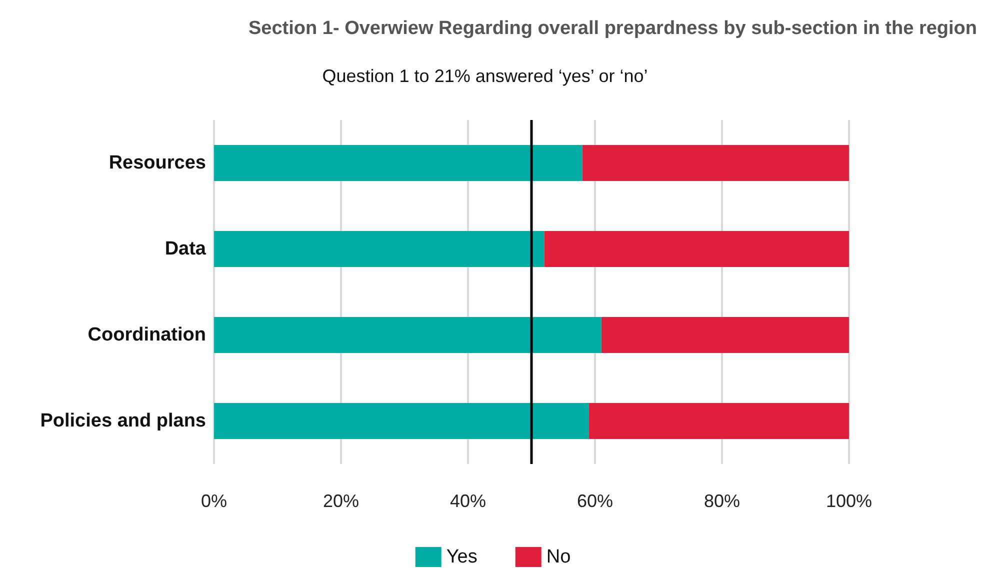 Image resolution: width=986 pixels, height=572 pixels. What do you see at coordinates (157, 163) in the screenshot?
I see `y-tick-label: Resources` at bounding box center [157, 163].